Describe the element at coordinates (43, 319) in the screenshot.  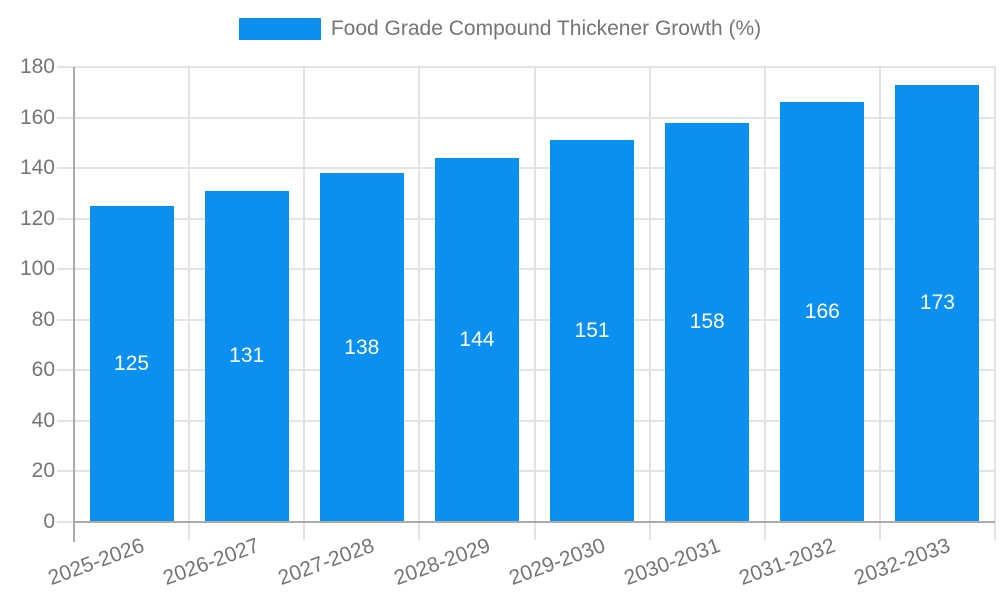
I see `y-axis-label: 80` at that location.